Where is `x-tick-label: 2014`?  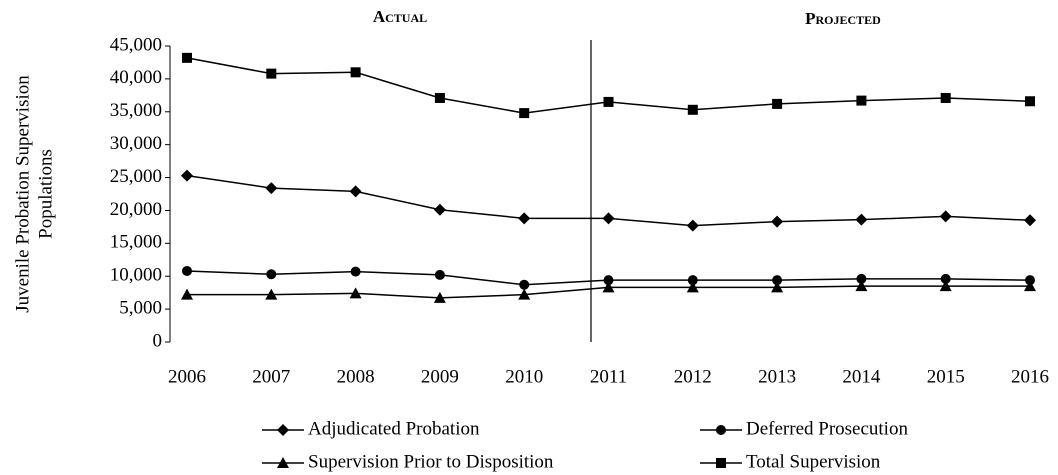 x-tick-label: 2014 is located at coordinates (861, 376).